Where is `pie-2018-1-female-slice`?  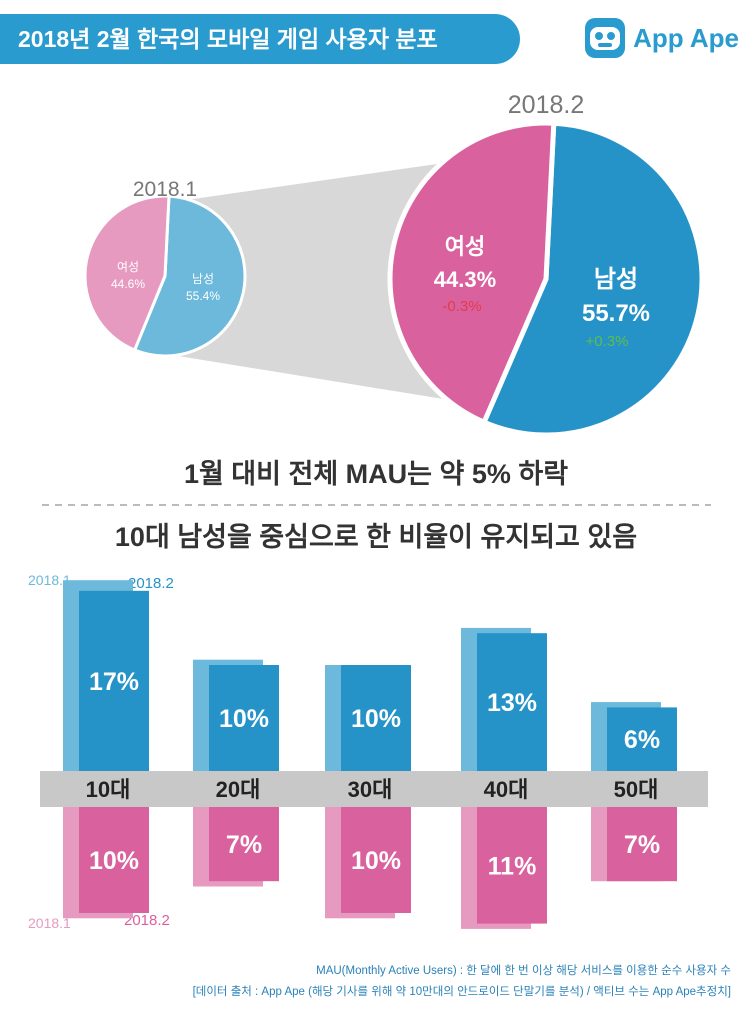 pie-2018-1-female-slice is located at coordinates (127, 273).